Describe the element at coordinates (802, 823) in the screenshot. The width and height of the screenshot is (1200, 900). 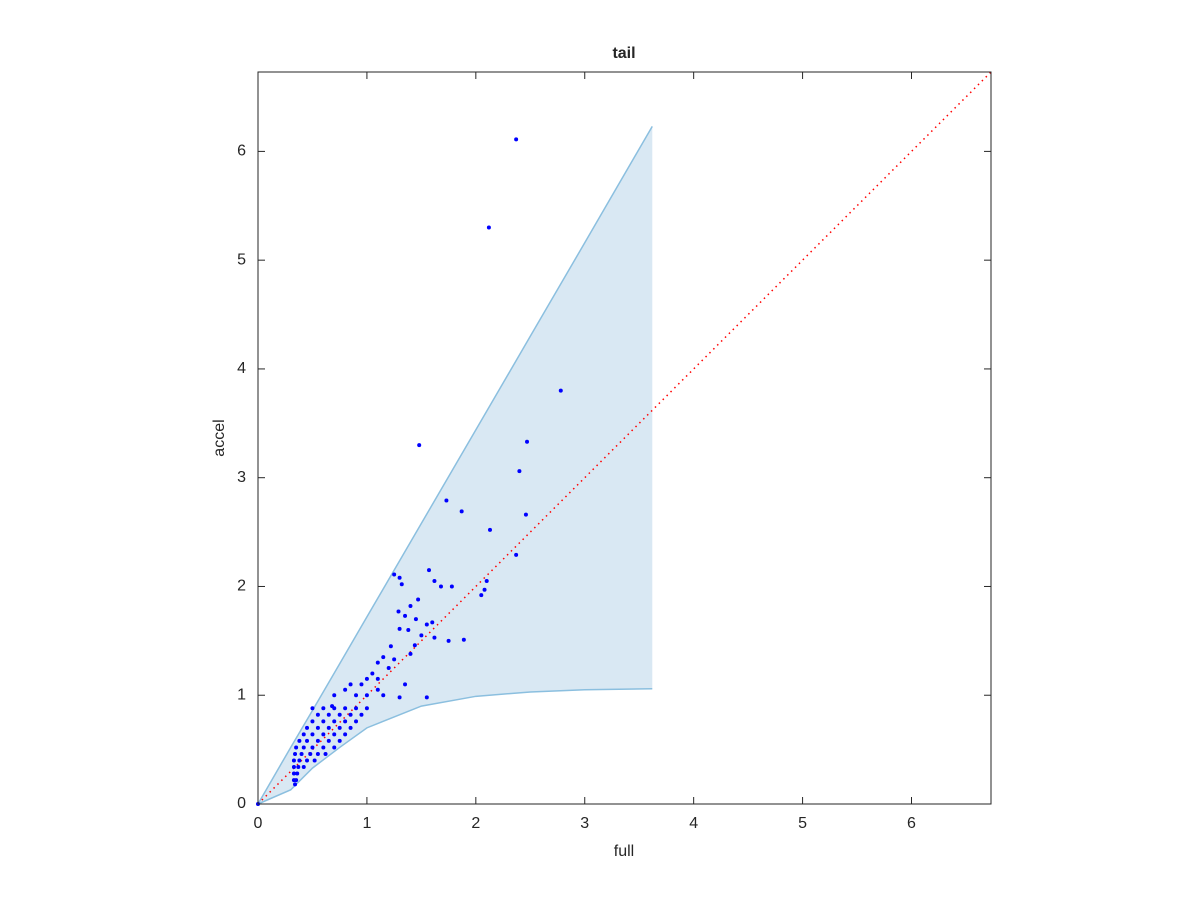
I see `x-tick-label: 5` at that location.